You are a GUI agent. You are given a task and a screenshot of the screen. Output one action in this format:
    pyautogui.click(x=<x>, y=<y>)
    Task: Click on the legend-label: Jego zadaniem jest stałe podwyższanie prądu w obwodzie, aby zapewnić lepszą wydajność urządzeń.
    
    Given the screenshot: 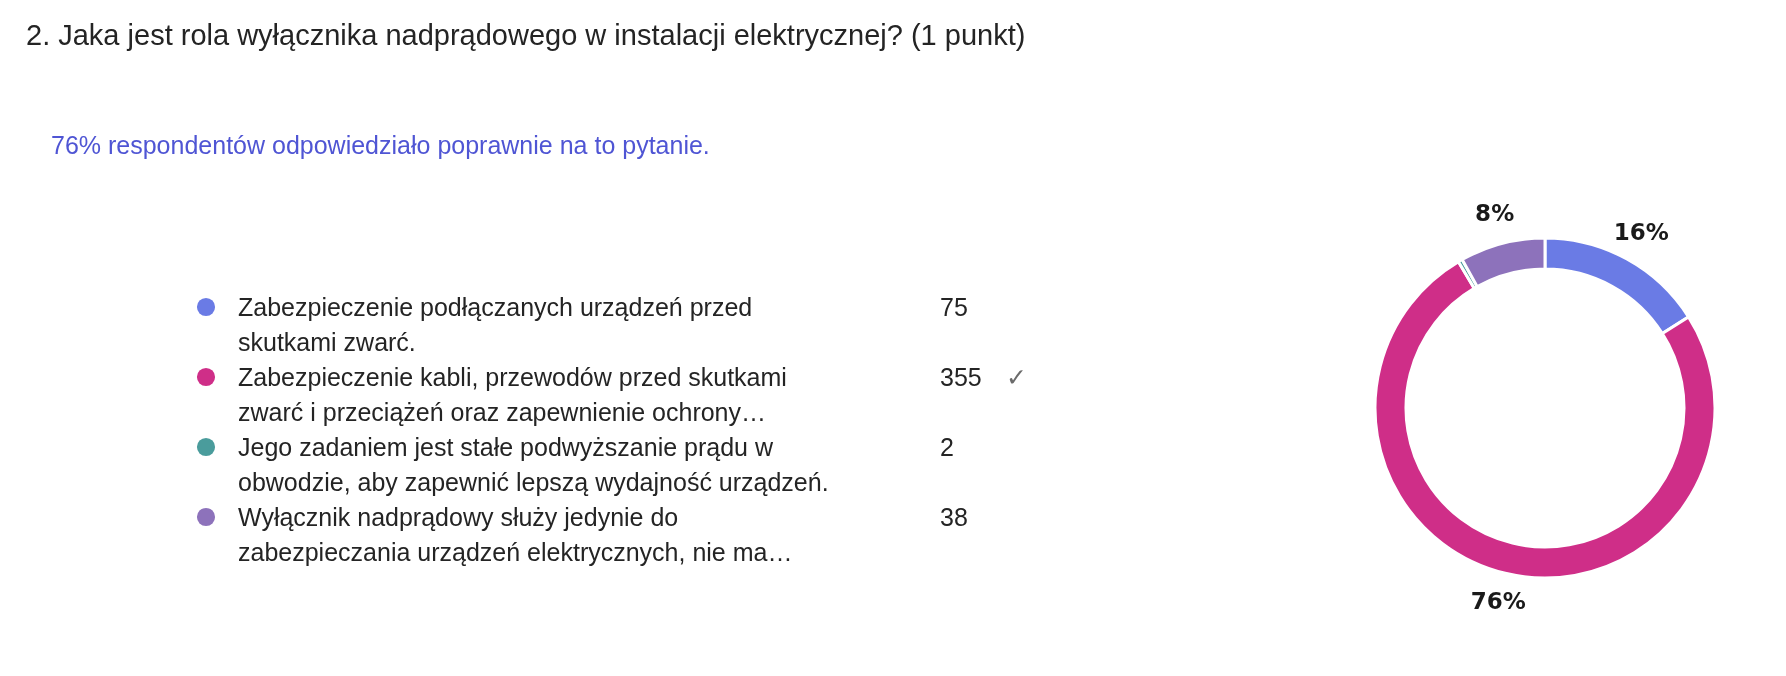 What is the action you would take?
    pyautogui.click(x=533, y=464)
    